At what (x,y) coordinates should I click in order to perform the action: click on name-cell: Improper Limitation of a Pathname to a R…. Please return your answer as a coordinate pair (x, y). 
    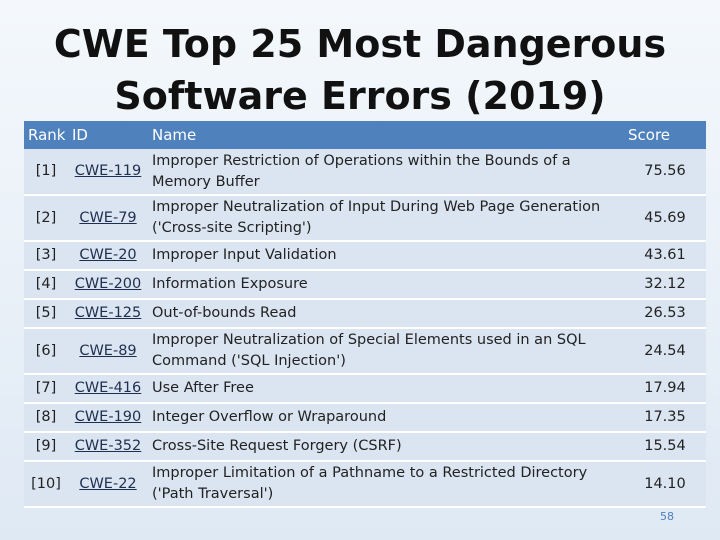
    Looking at the image, I should click on (386, 484).